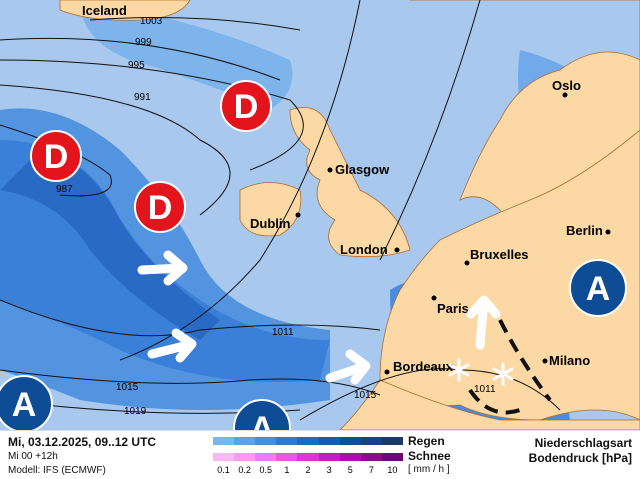 The image size is (640, 479). Describe the element at coordinates (136, 65) in the screenshot. I see `svg-text: 995` at that location.